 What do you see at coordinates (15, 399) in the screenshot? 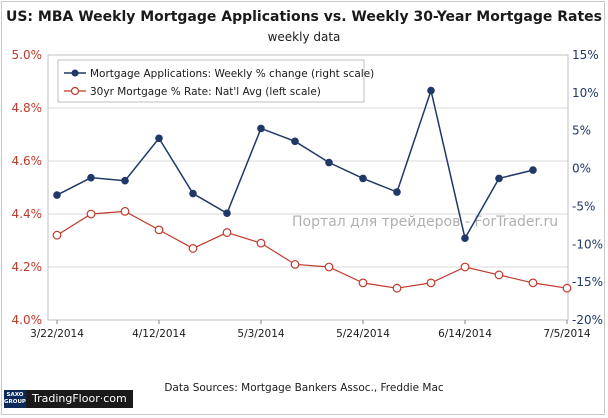
I see `saxo-badge: SAXO GROUP` at bounding box center [15, 399].